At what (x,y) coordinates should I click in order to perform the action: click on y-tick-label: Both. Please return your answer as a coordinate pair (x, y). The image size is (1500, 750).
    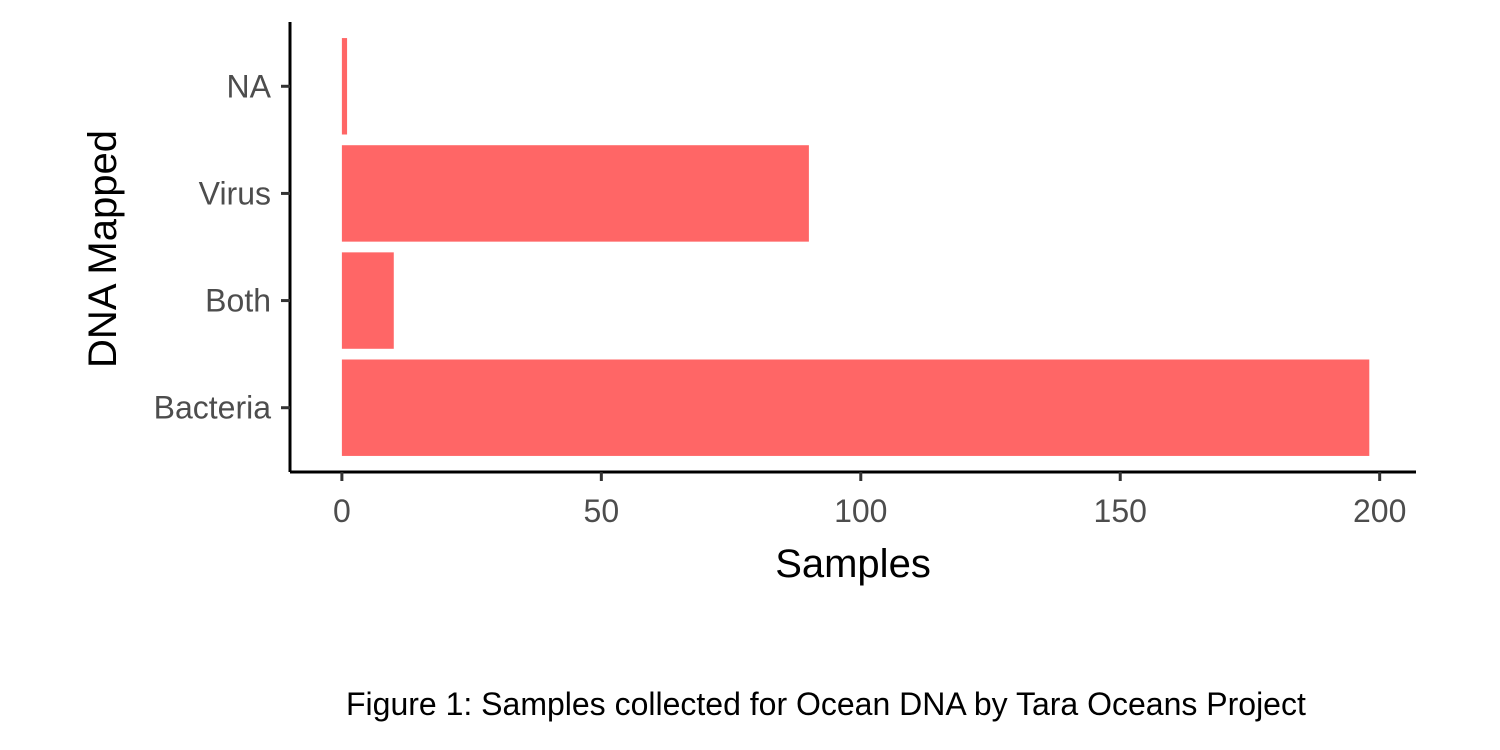
    Looking at the image, I should click on (238, 301).